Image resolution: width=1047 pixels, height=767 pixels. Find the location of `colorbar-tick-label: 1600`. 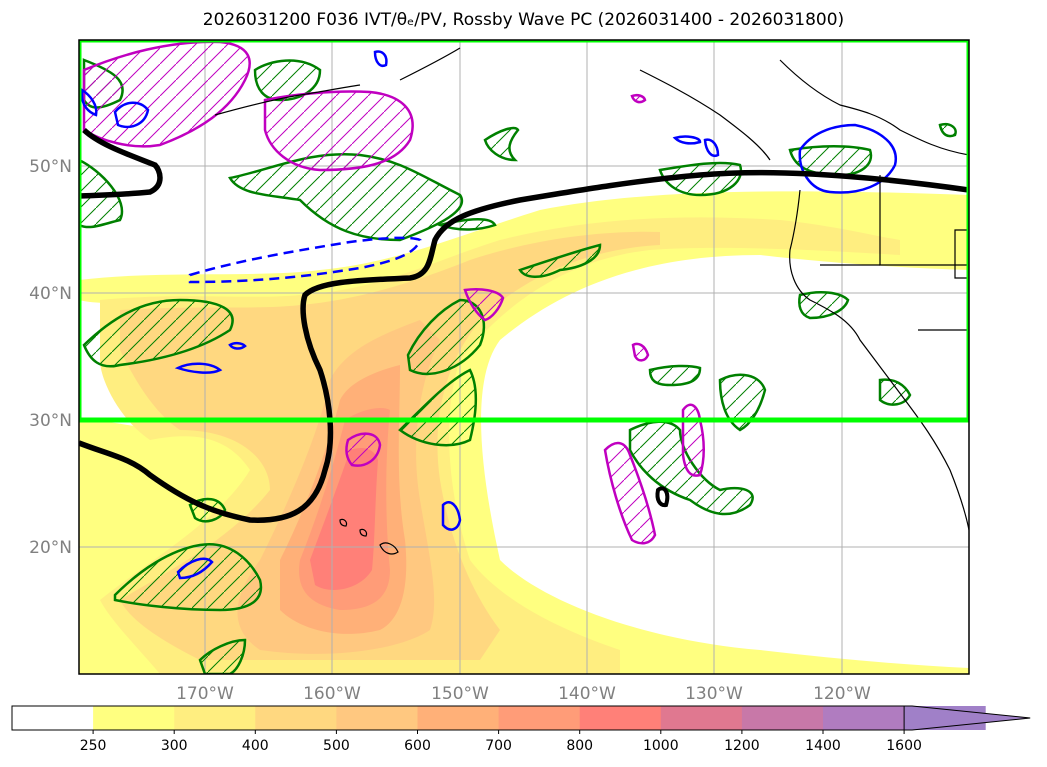

colorbar-tick-label: 1600 is located at coordinates (904, 746).